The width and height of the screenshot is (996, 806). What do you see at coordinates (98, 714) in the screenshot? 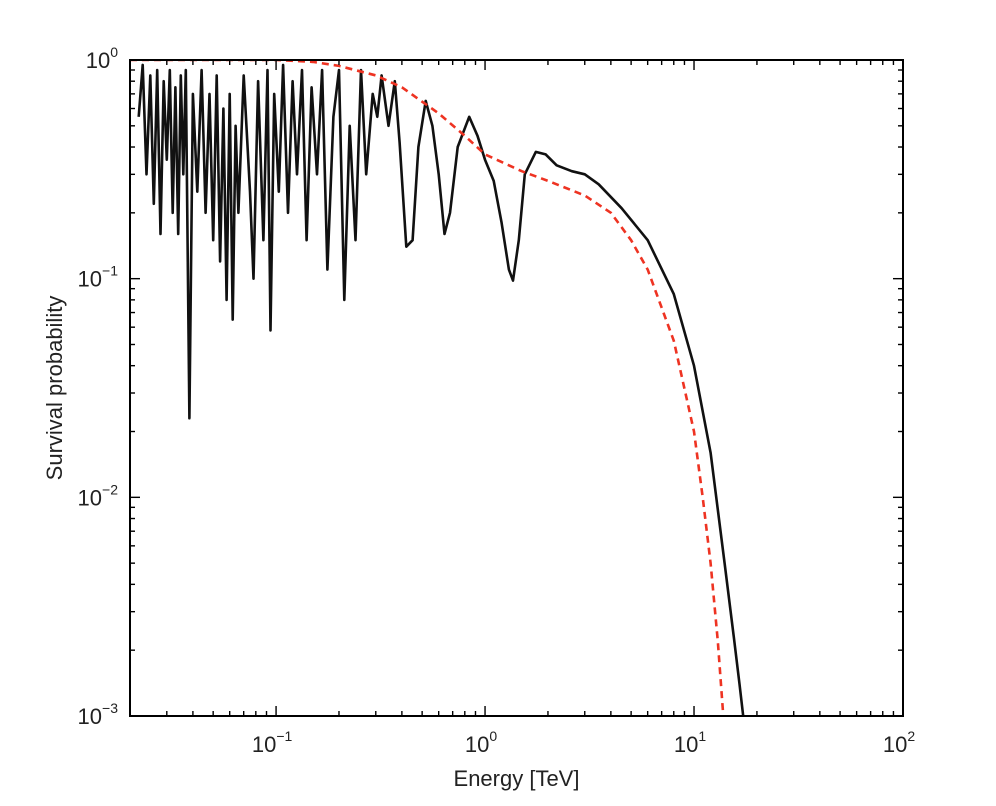
I see `y-tick-label: 10⁻³` at bounding box center [98, 714].